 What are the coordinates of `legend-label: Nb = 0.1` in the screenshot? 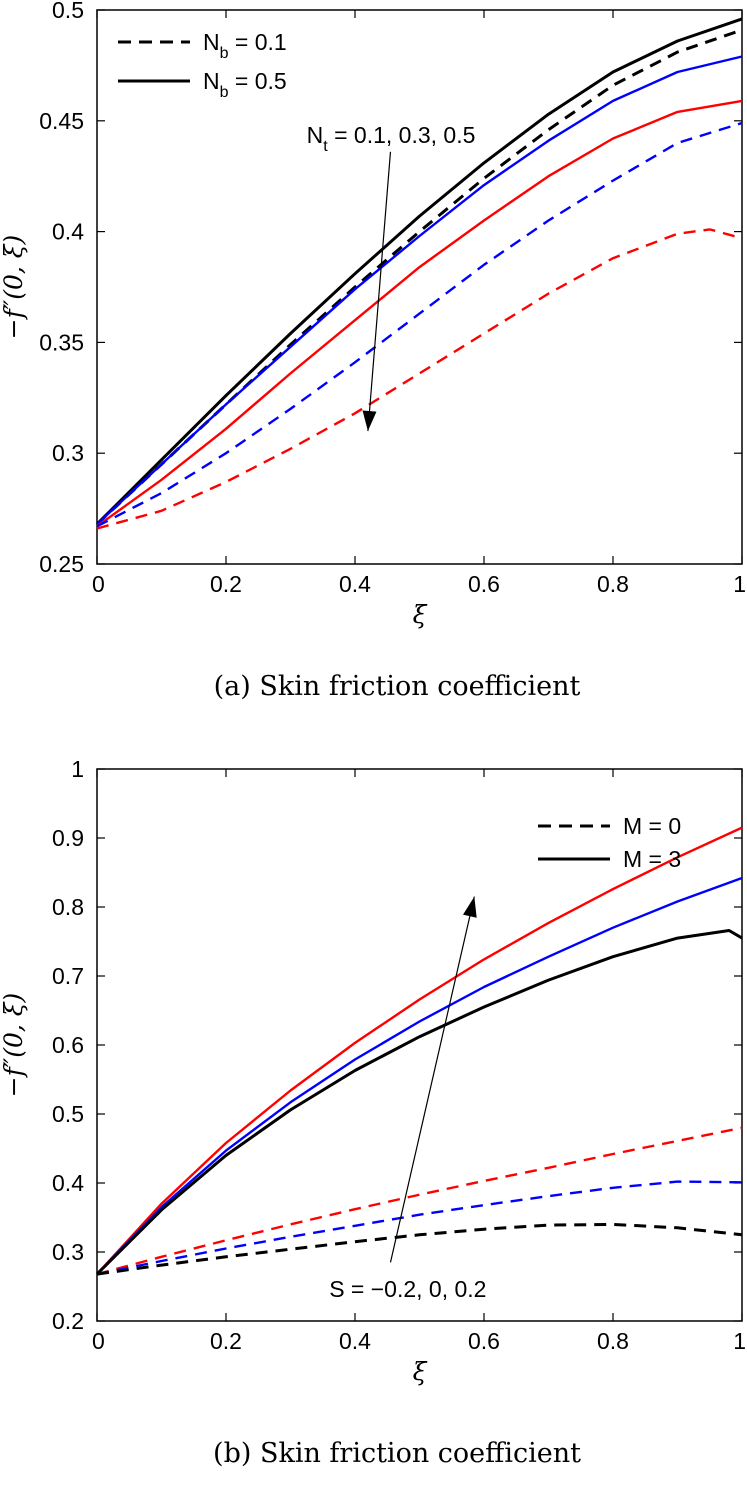 It's located at (245, 45).